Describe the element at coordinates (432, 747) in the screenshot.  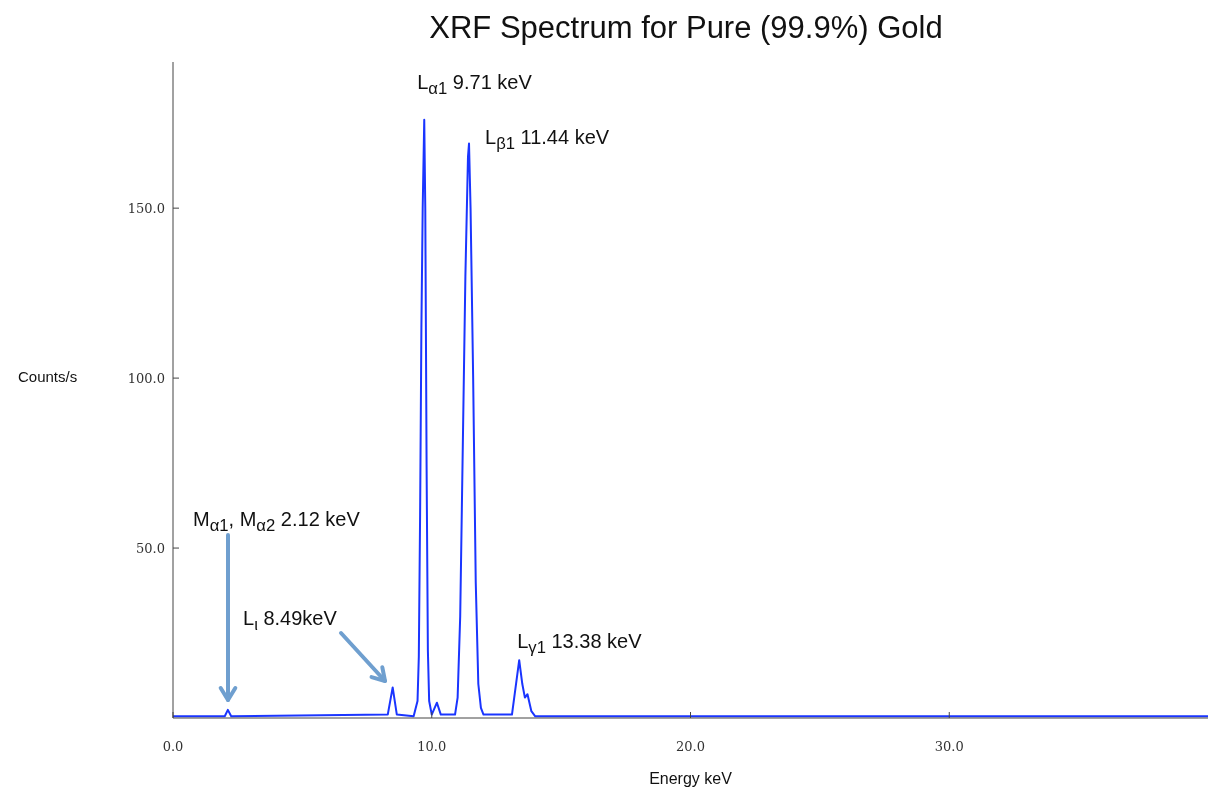
I see `x-tick-label: 10.0` at that location.